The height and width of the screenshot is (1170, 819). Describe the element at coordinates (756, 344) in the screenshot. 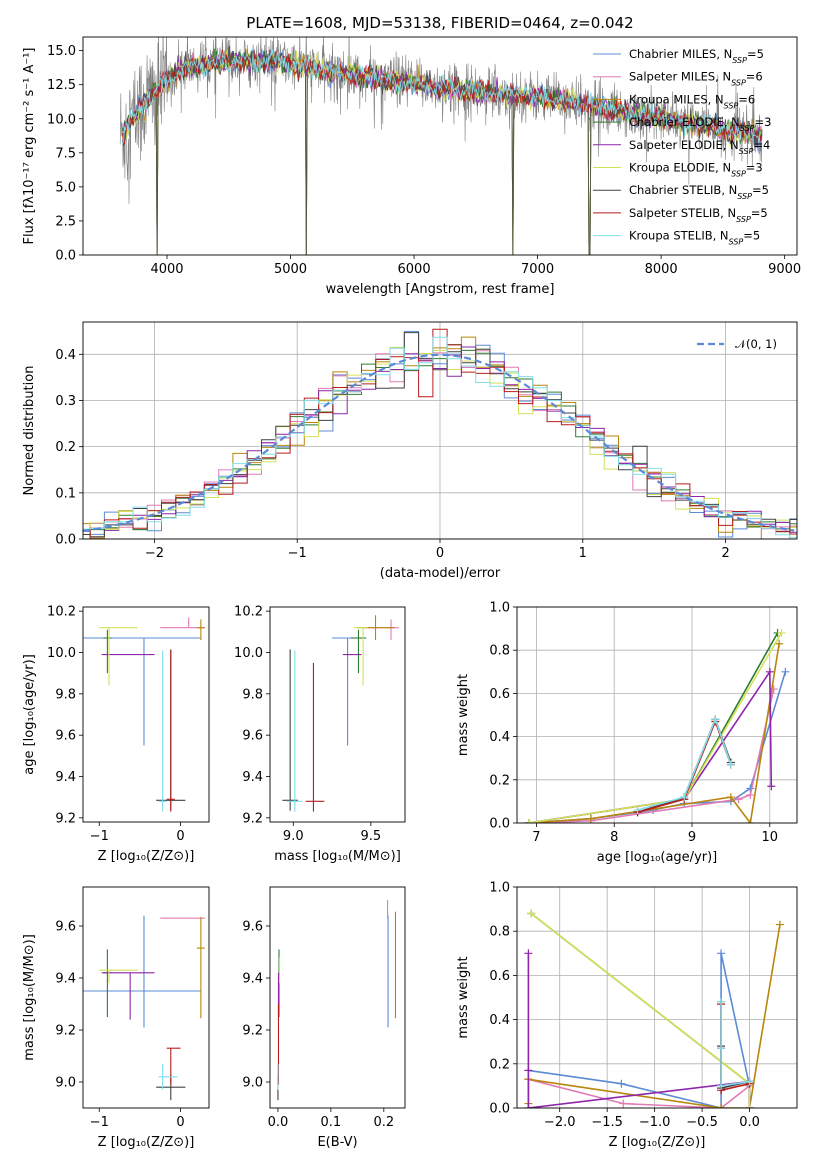

I see `legend-label-normal: 𝒩(0, 1)` at that location.